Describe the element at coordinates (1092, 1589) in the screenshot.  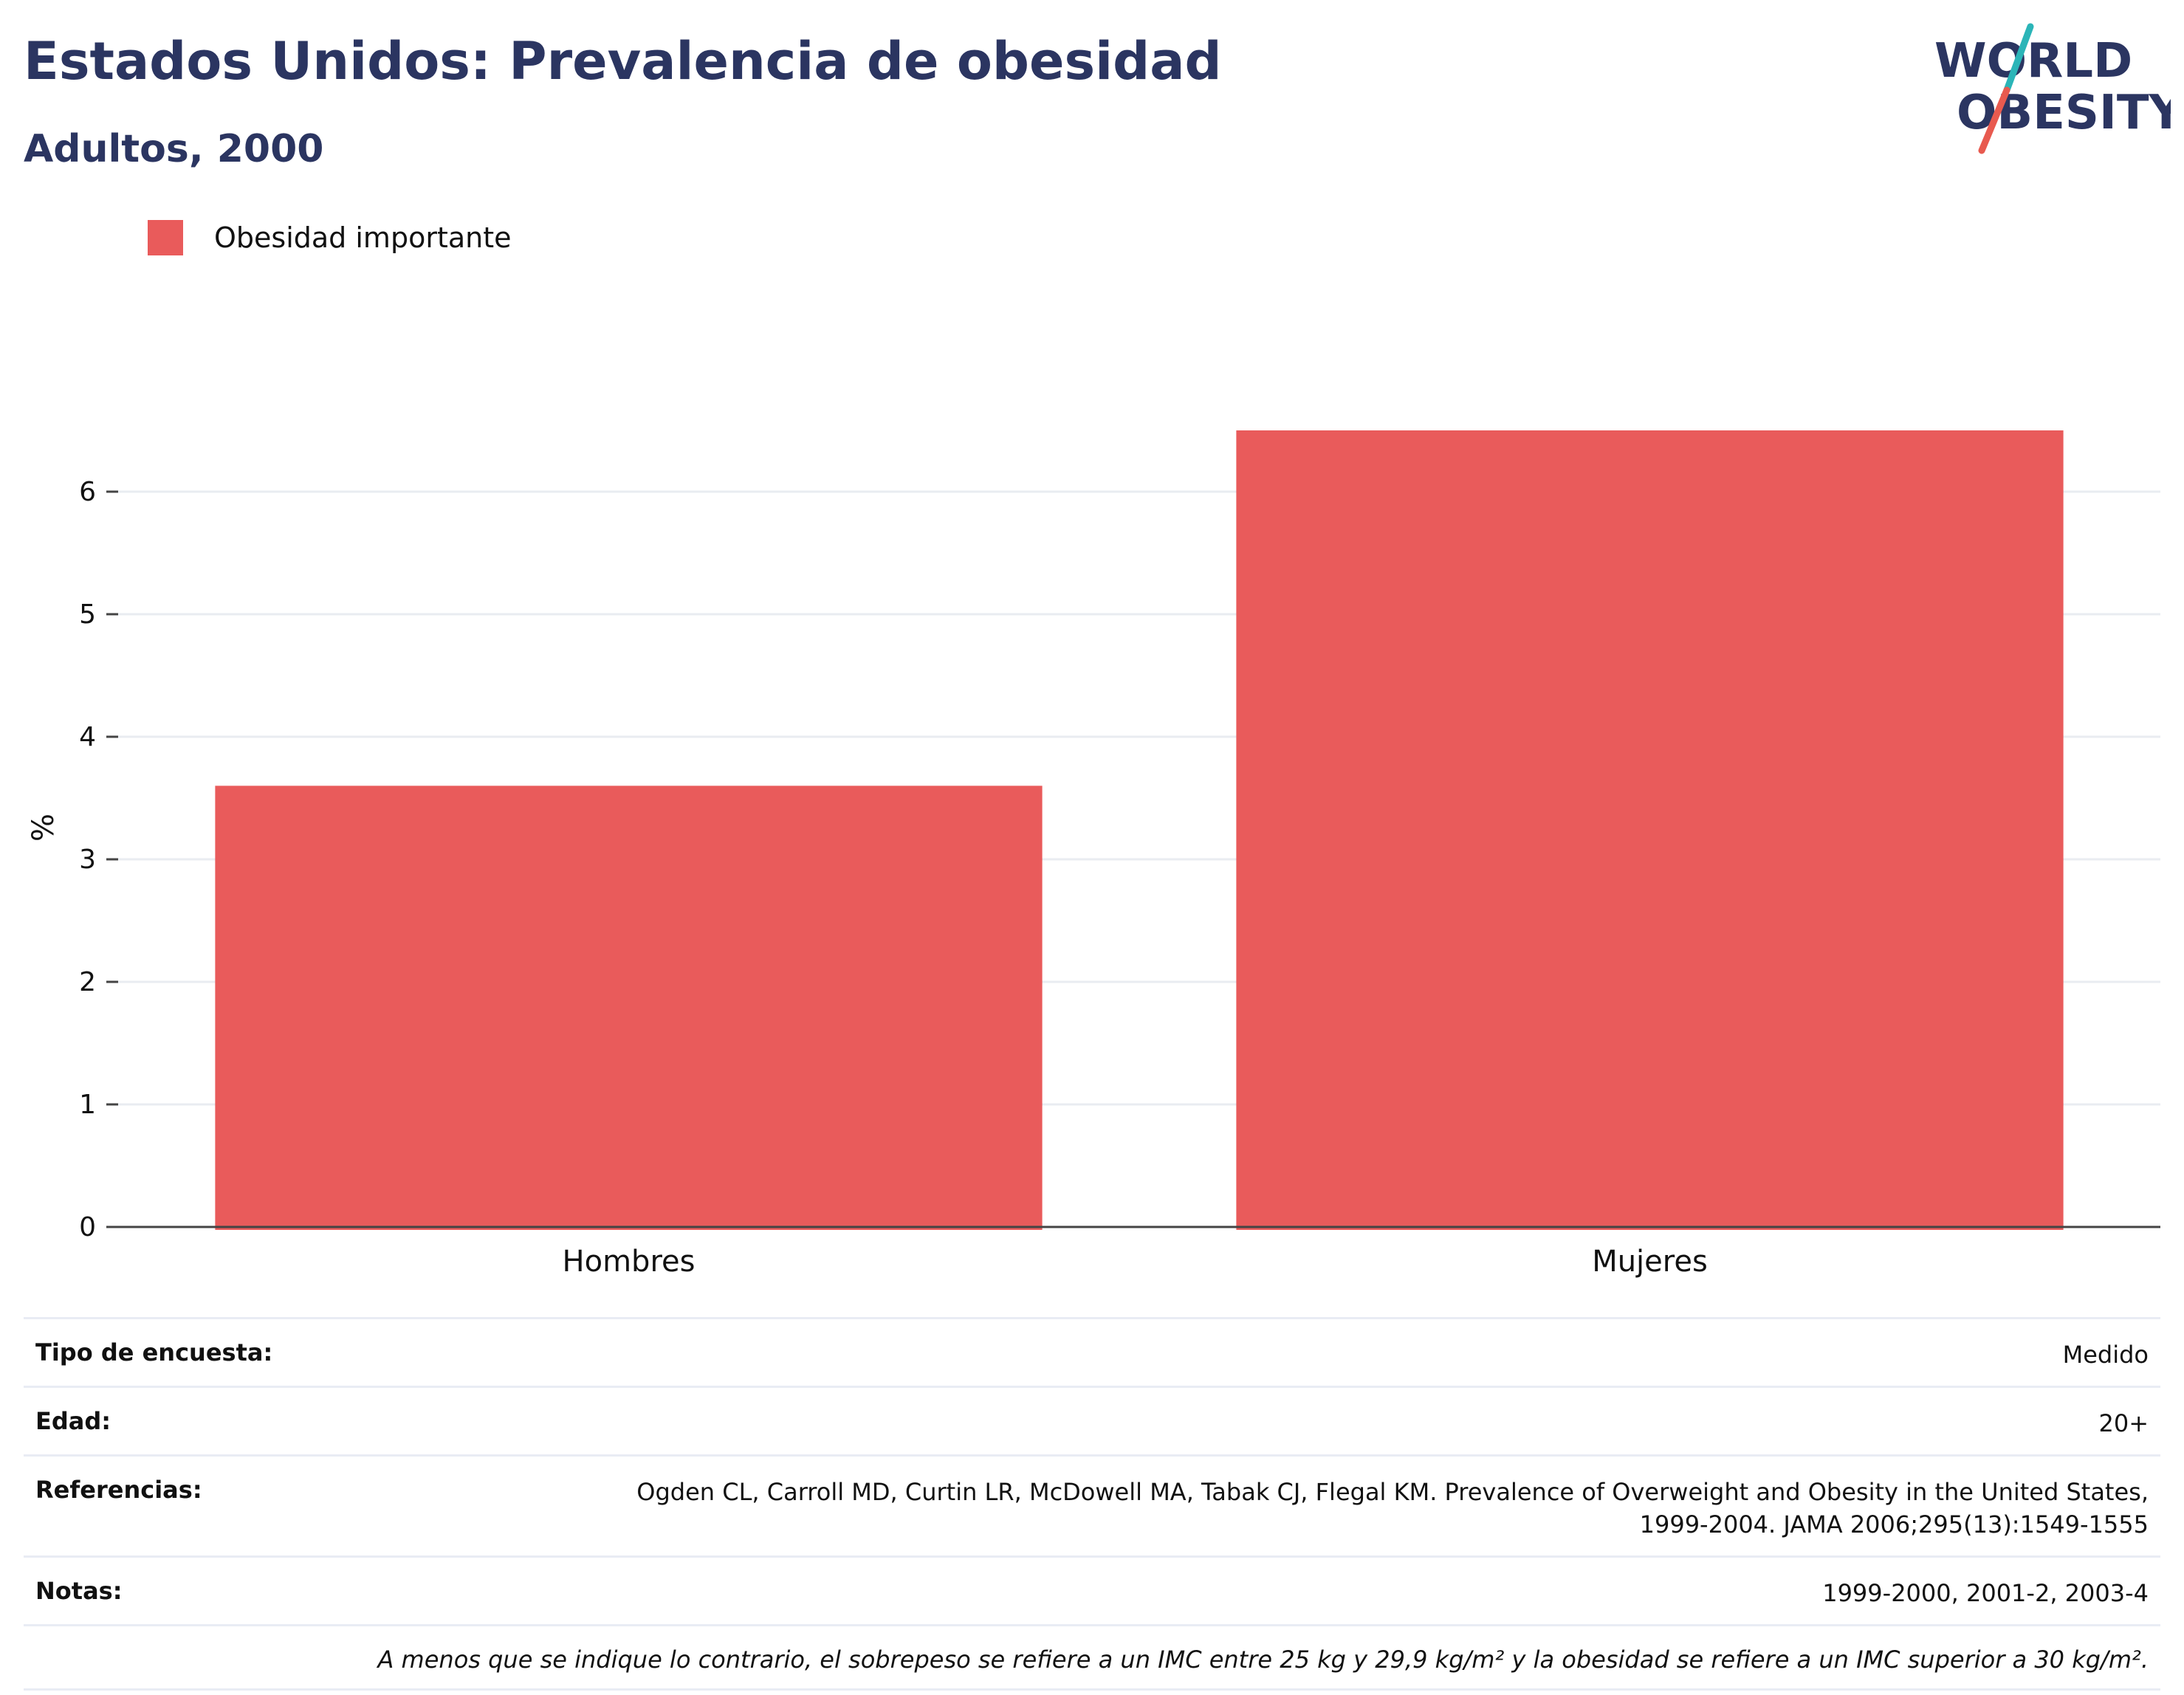
I see `meta-row-notes: Notas: 1999-2000, 2001-2, 2003-4` at that location.